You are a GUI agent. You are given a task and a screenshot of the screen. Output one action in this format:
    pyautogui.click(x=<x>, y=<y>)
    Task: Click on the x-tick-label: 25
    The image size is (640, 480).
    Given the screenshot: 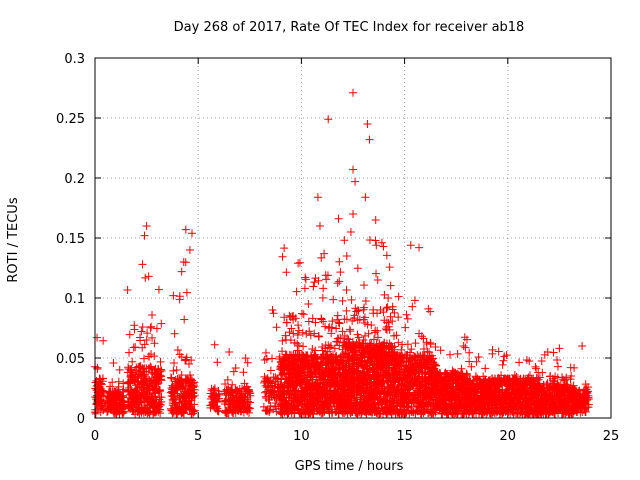 What is the action you would take?
    pyautogui.click(x=611, y=436)
    